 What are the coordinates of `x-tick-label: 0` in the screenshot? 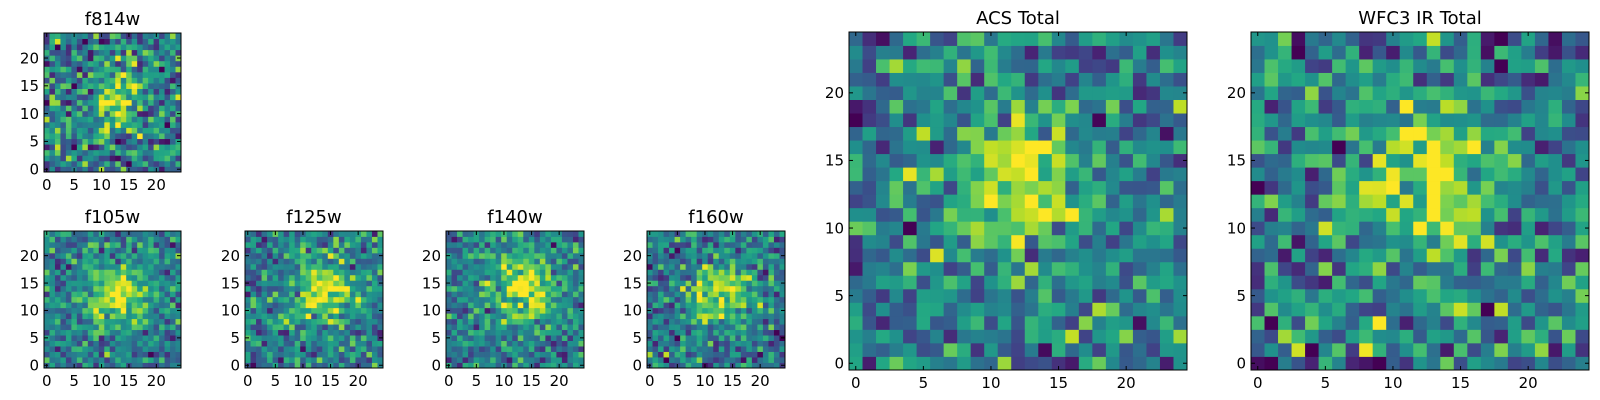 It's located at (1258, 383).